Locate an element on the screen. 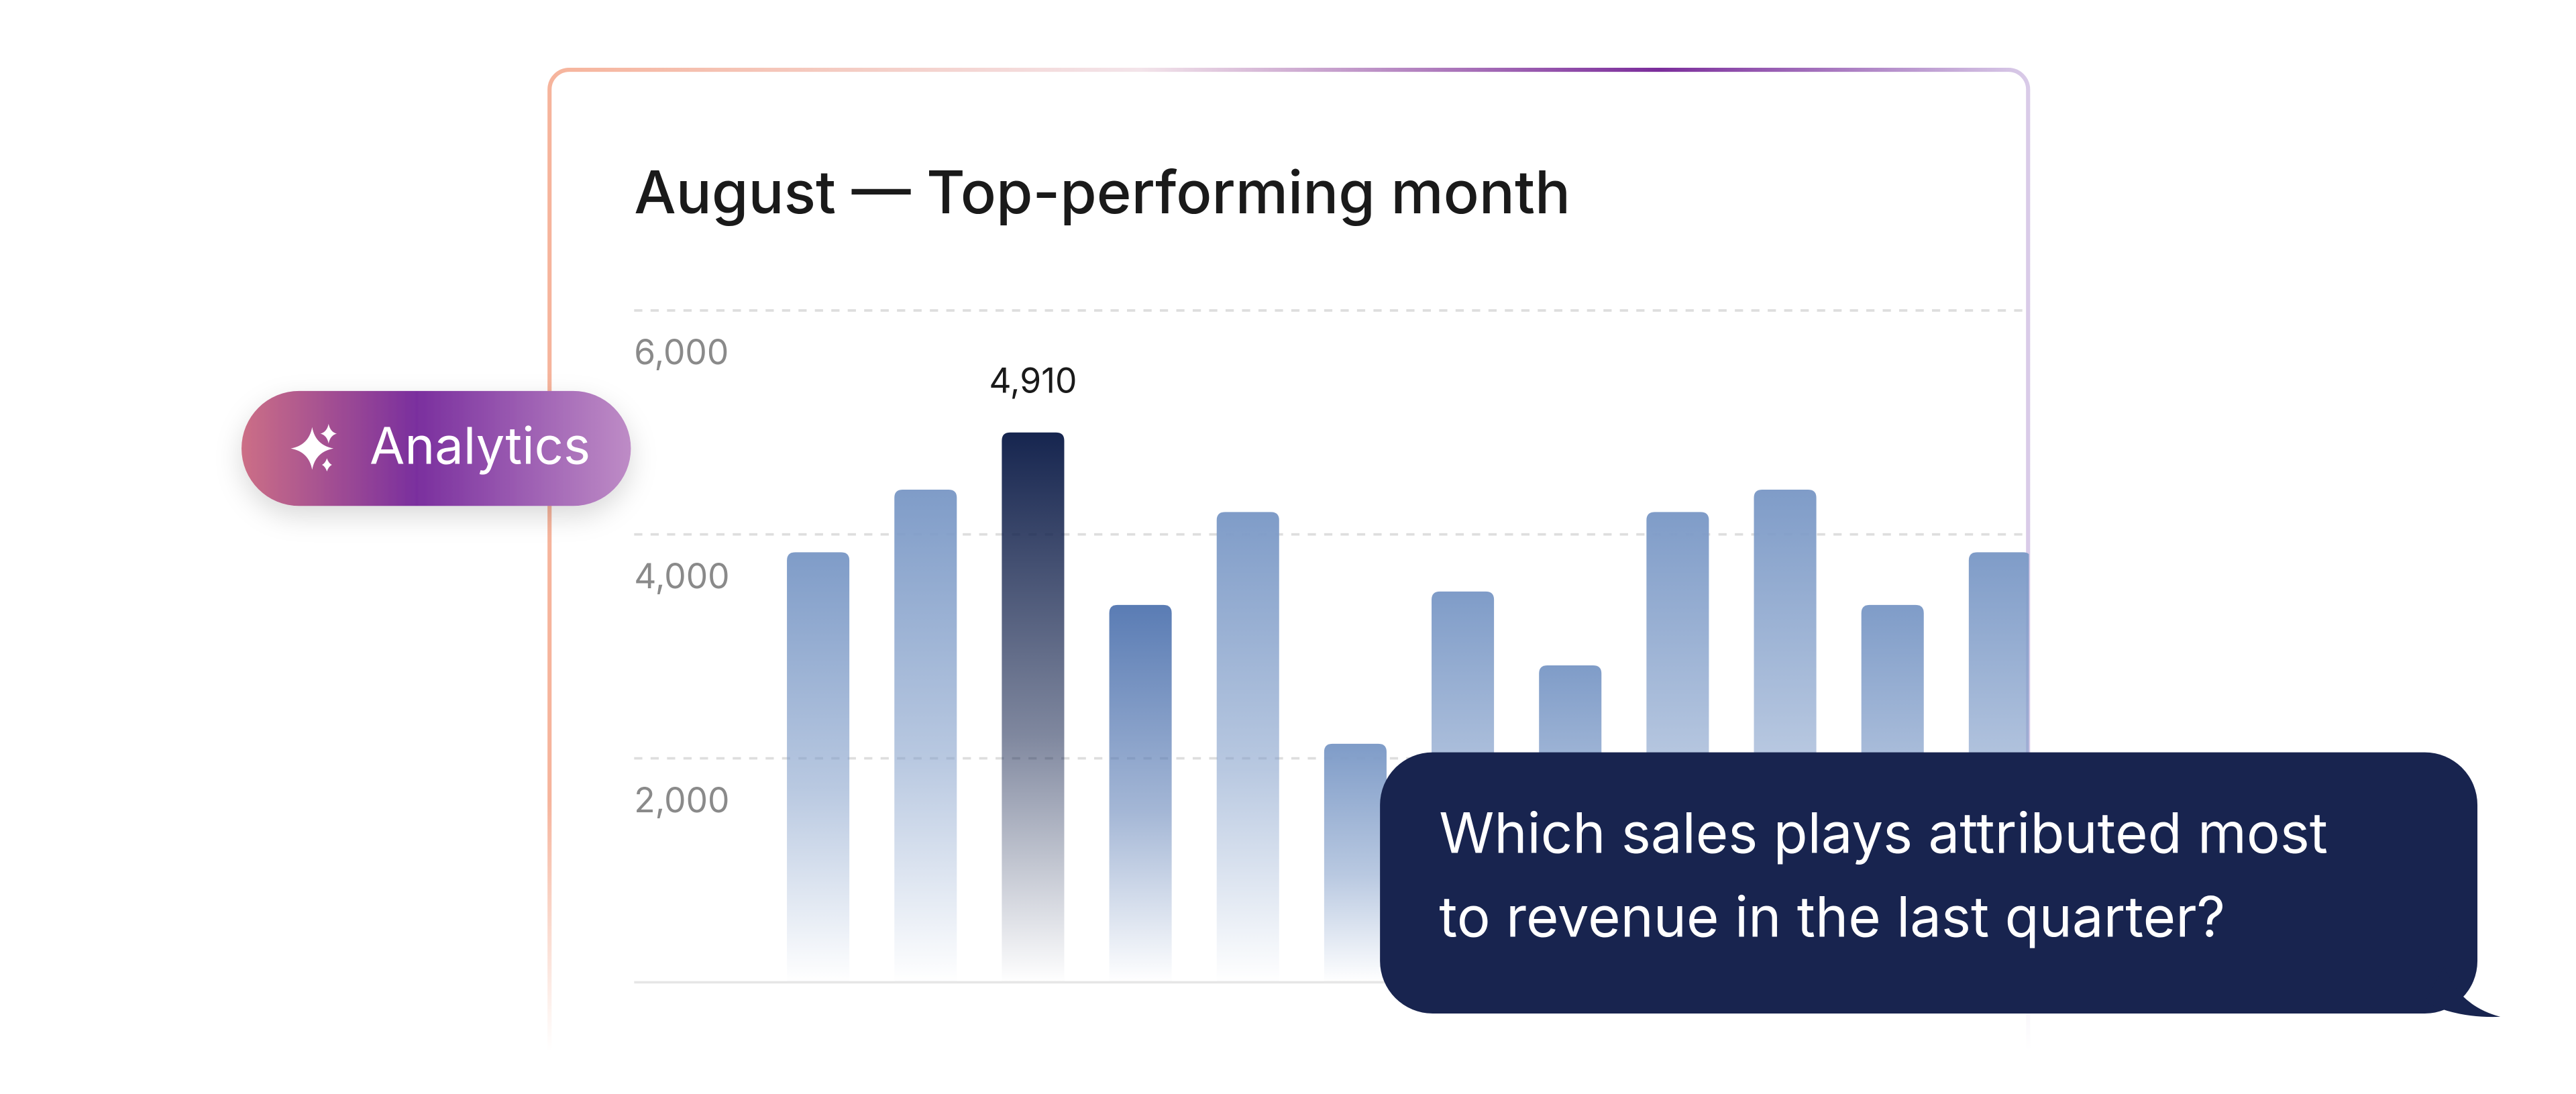 This screenshot has width=2576, height=1094. message-line: to revenue in the last quarter? is located at coordinates (1832, 917).